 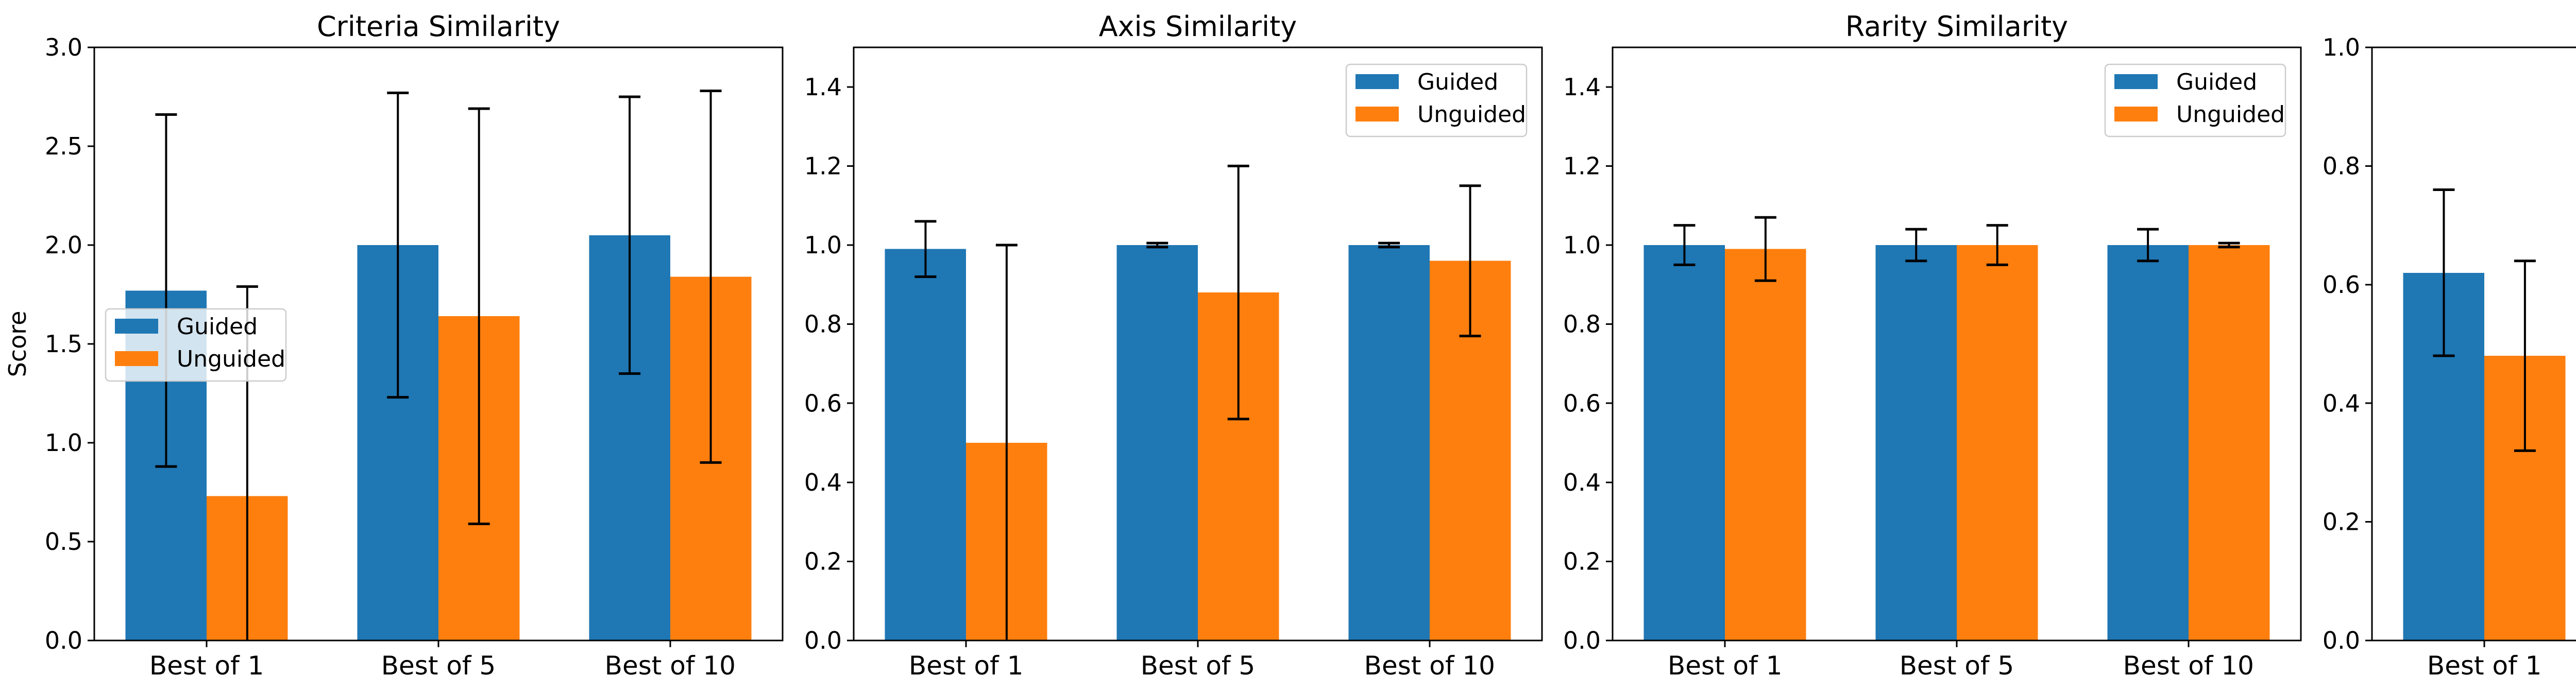 I want to click on y-tick-label: 1.5, so click(x=63, y=344).